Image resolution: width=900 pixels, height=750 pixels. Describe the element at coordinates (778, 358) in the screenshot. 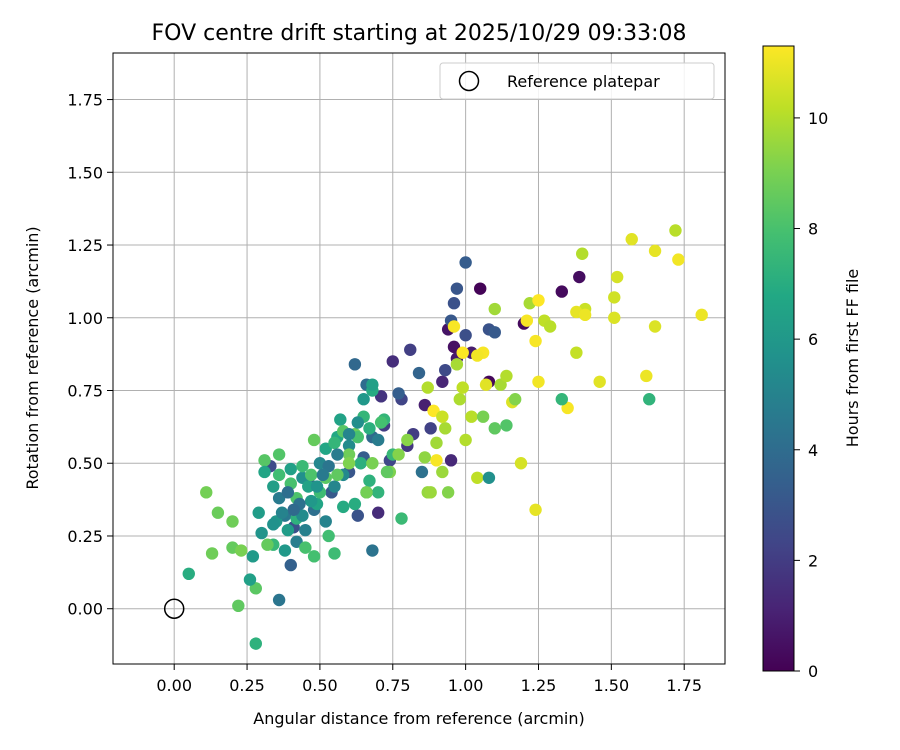

I see `colorbar-gradient` at that location.